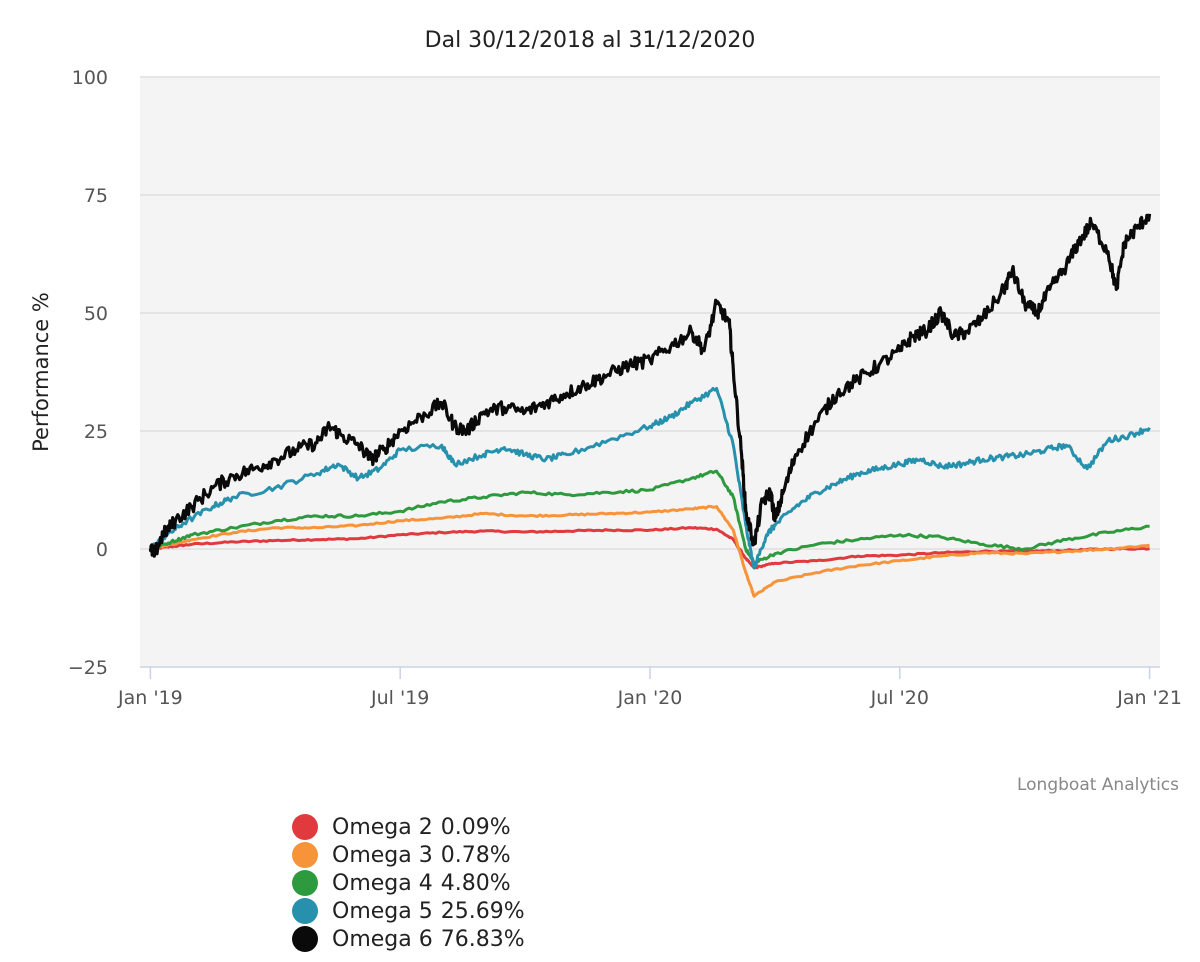 The width and height of the screenshot is (1200, 962). I want to click on legend-item: Omega 6 76.83%, so click(412, 939).